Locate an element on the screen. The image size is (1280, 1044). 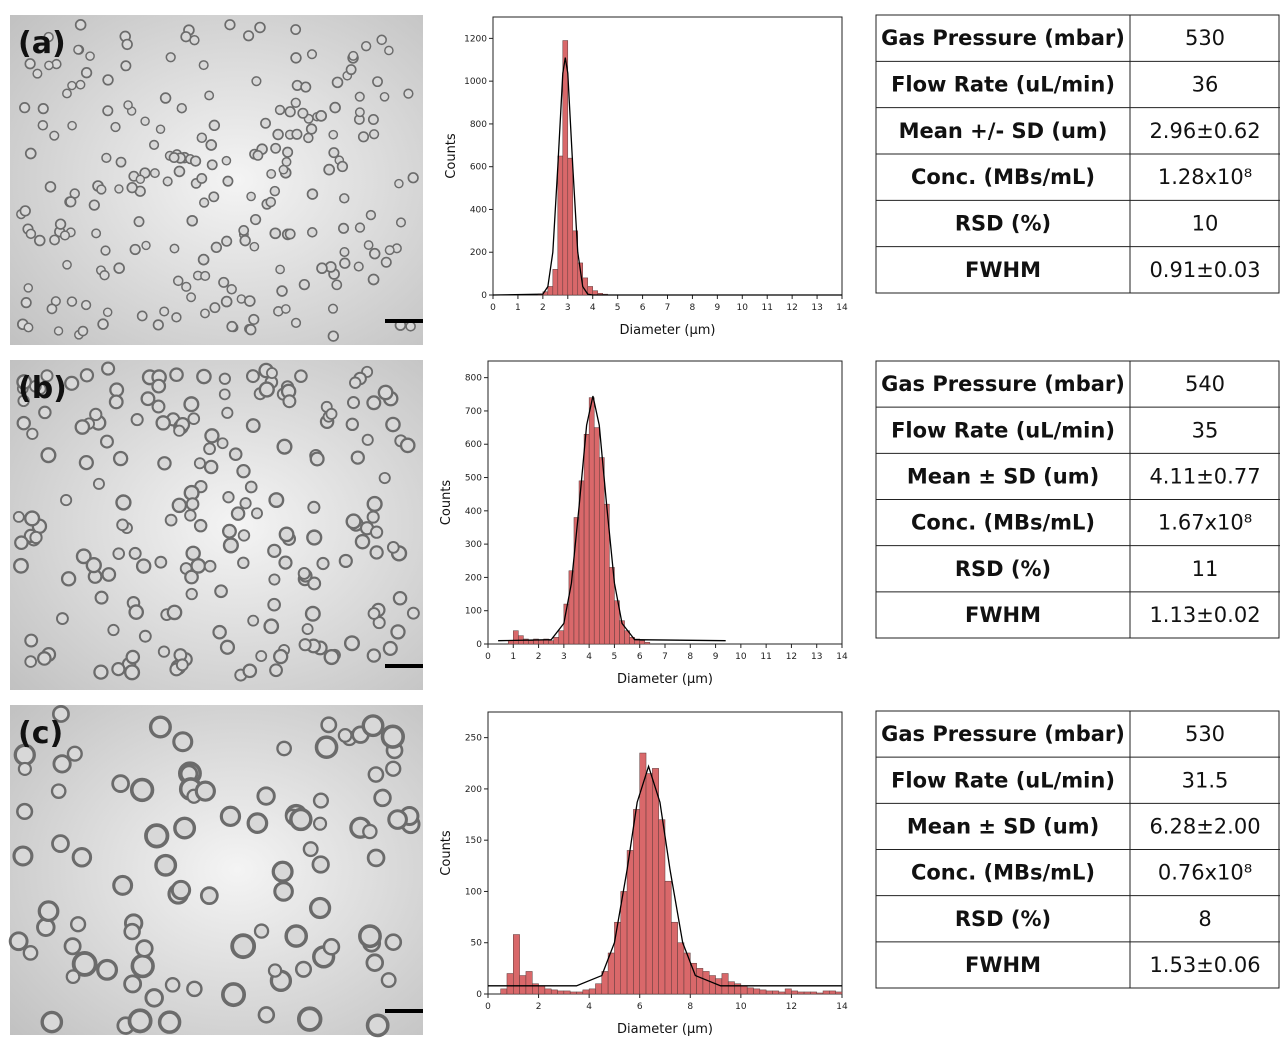
x-tick-label: 14 is located at coordinates (842, 657).